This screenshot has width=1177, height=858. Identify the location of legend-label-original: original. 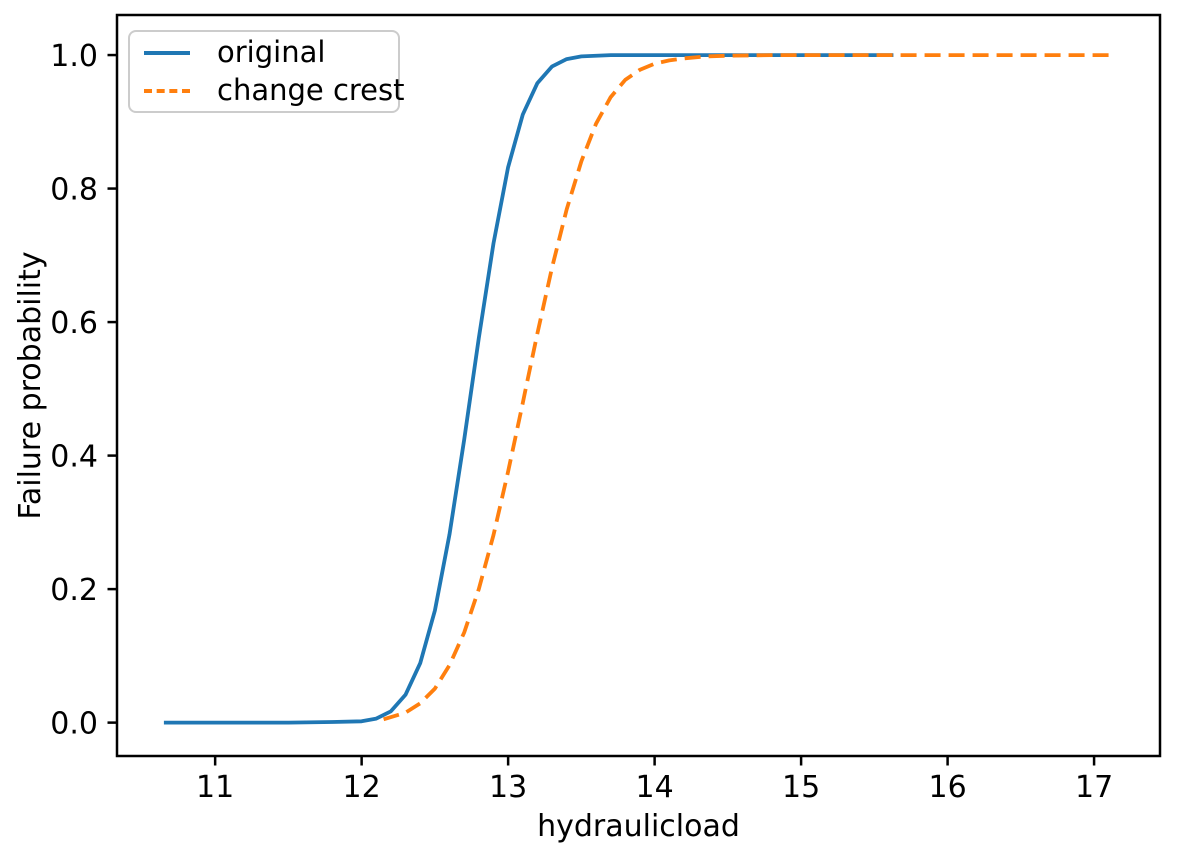
(271, 52).